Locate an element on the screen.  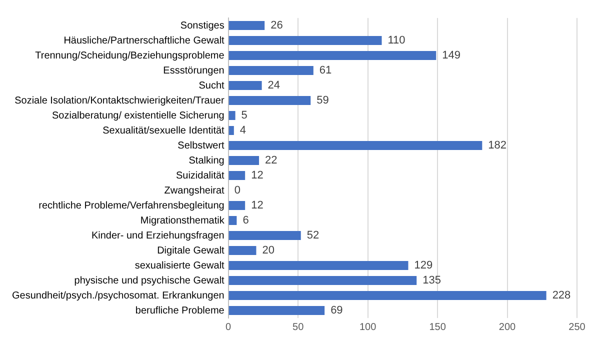
y-tick-label: Stalking is located at coordinates (206, 160).